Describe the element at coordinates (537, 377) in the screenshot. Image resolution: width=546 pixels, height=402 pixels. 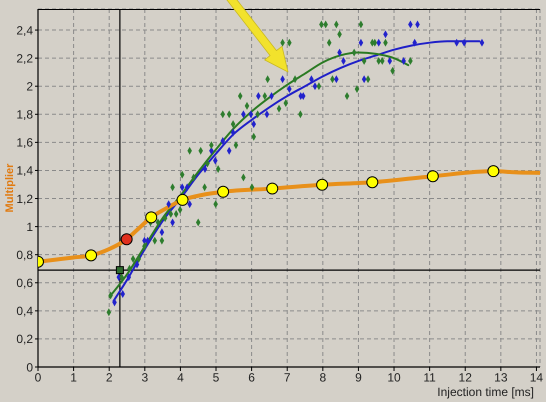
I see `x-tick-label: 14` at that location.